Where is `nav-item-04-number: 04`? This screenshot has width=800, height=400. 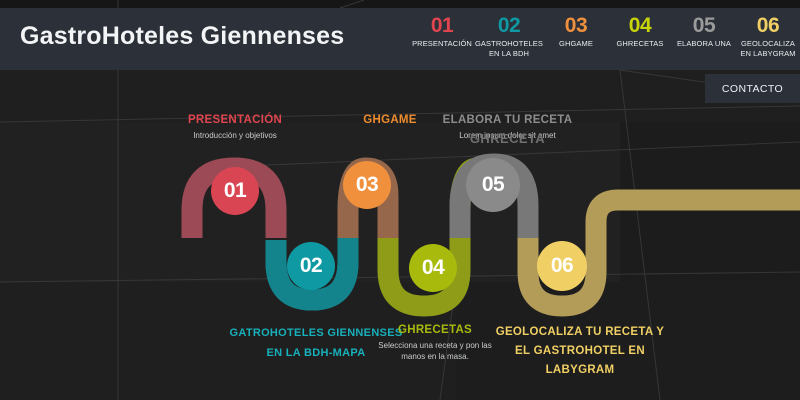
nav-item-04-number: 04 is located at coordinates (640, 25).